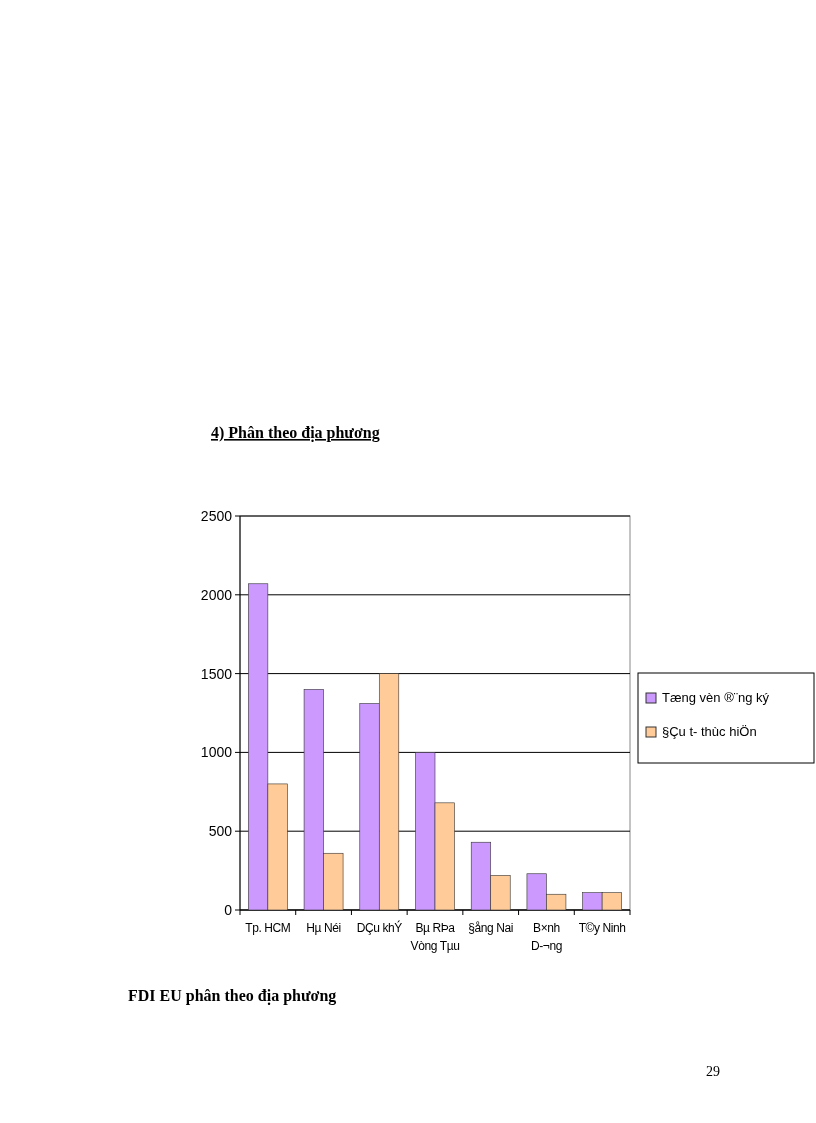 The height and width of the screenshot is (1123, 816). Describe the element at coordinates (268, 928) in the screenshot. I see `x-tick-label: Tp. HCM` at that location.